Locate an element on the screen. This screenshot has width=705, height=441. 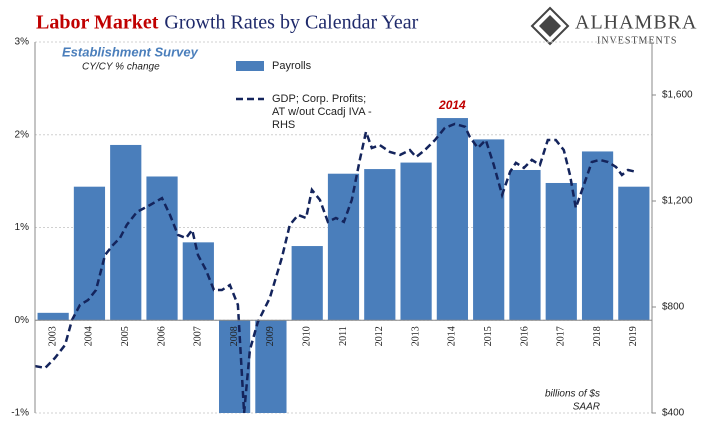
y2-tick-label: $800 is located at coordinates (673, 307).